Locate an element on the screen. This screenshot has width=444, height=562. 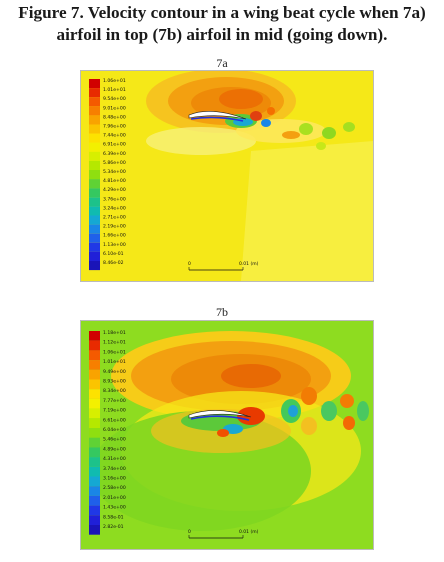
legend-value: 4.89e+00 is located at coordinates (114, 449).